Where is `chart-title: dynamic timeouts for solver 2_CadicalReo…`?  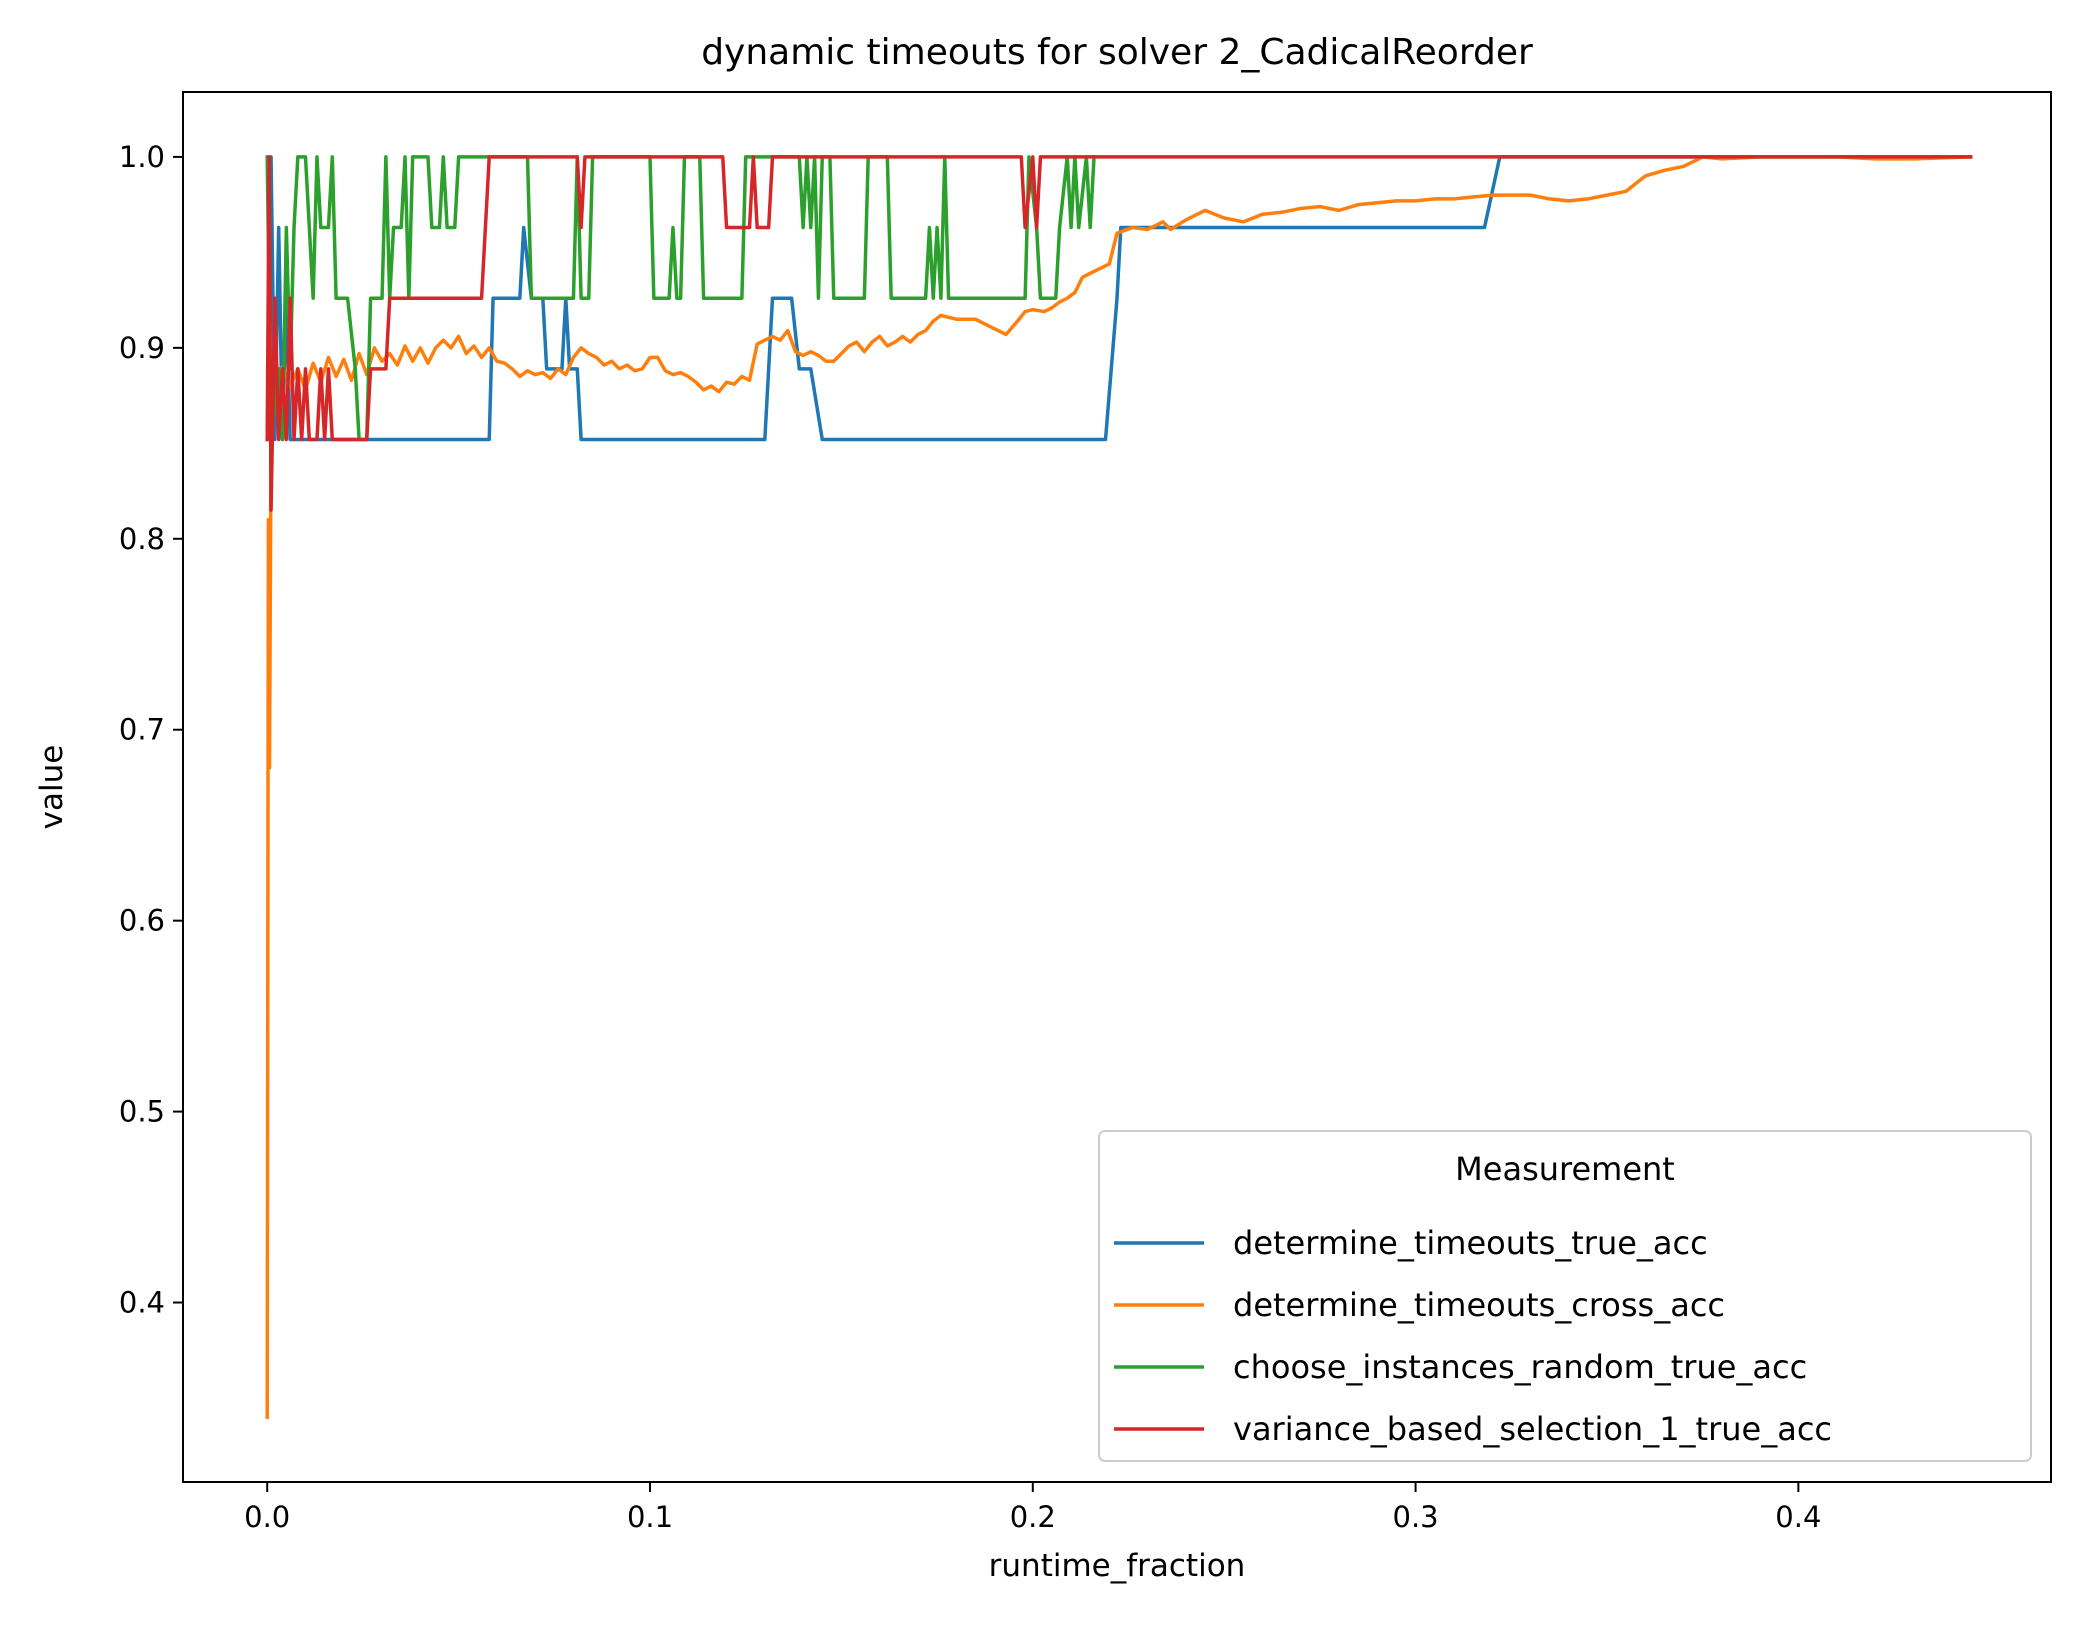
chart-title: dynamic timeouts for solver 2_CadicalReo… is located at coordinates (1117, 52).